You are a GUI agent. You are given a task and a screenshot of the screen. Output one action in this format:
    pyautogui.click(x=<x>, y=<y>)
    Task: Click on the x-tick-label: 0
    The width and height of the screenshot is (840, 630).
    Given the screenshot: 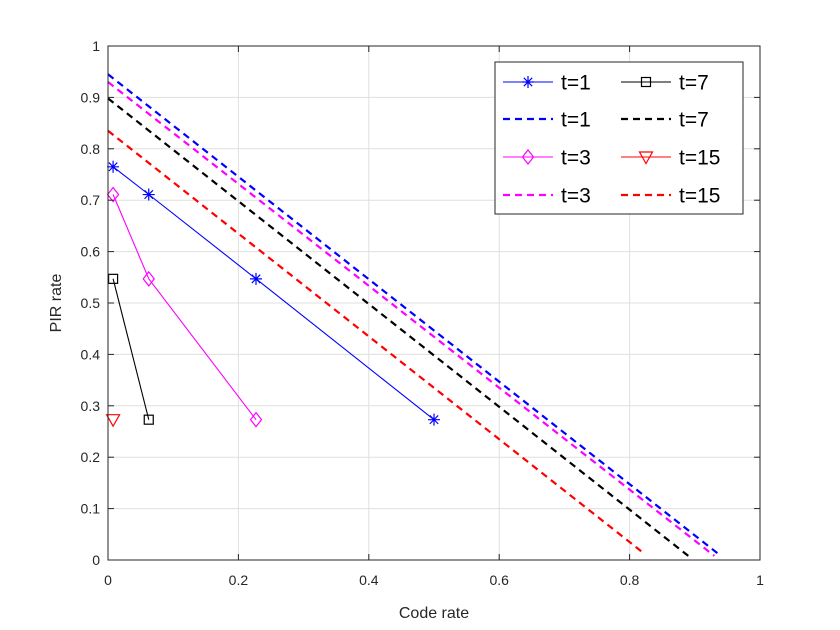 What is the action you would take?
    pyautogui.click(x=108, y=580)
    